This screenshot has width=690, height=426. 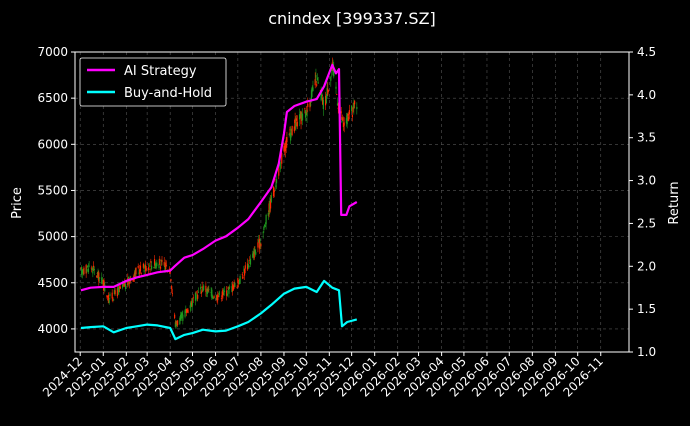 I want to click on y-tick-label-left: 6500, so click(x=52, y=98).